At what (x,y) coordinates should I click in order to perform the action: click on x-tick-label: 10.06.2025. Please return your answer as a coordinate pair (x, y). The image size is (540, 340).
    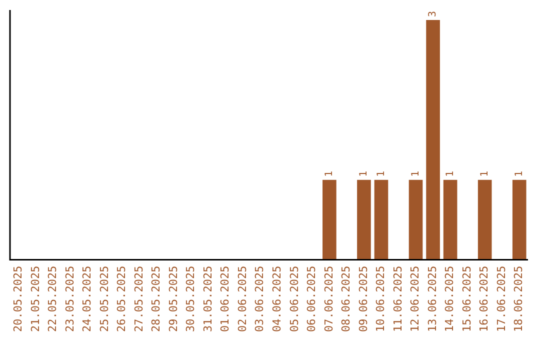
    Looking at the image, I should click on (381, 299).